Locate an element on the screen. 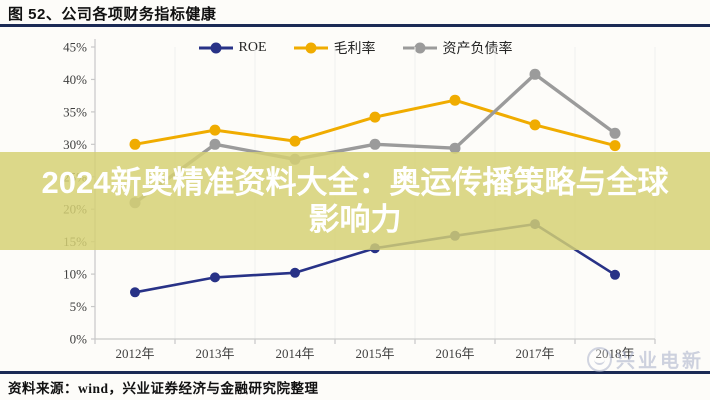  watermark: 兴业电新 is located at coordinates (645, 359).